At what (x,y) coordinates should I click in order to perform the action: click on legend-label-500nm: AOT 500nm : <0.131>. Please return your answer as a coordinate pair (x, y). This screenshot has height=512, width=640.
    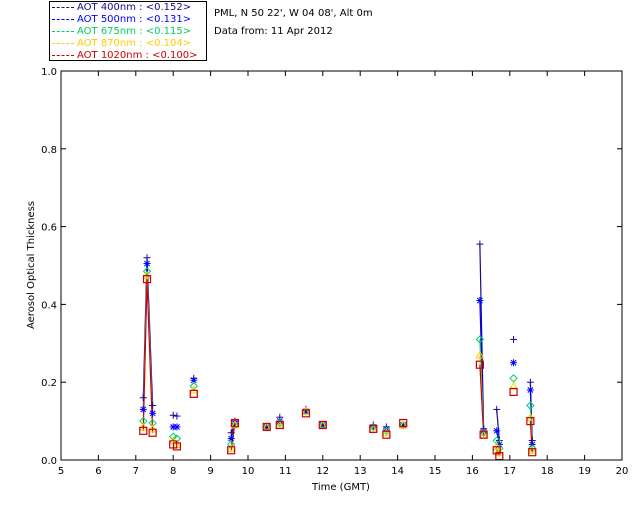
    Looking at the image, I should click on (134, 19).